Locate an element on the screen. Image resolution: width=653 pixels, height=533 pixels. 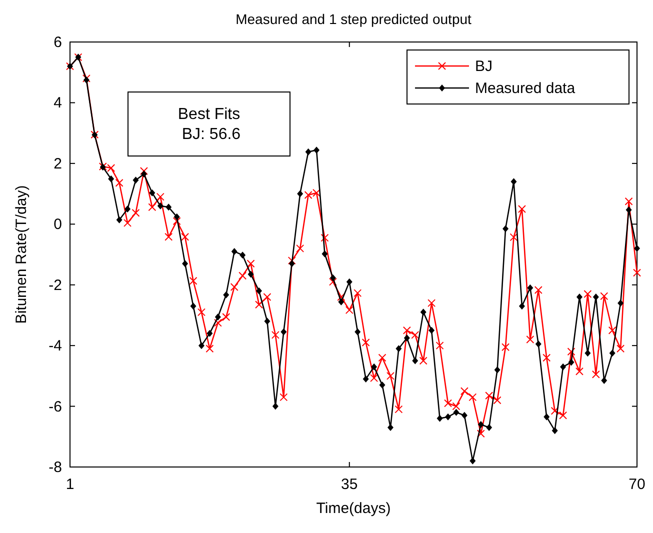
legend-label: Measured data is located at coordinates (525, 88).